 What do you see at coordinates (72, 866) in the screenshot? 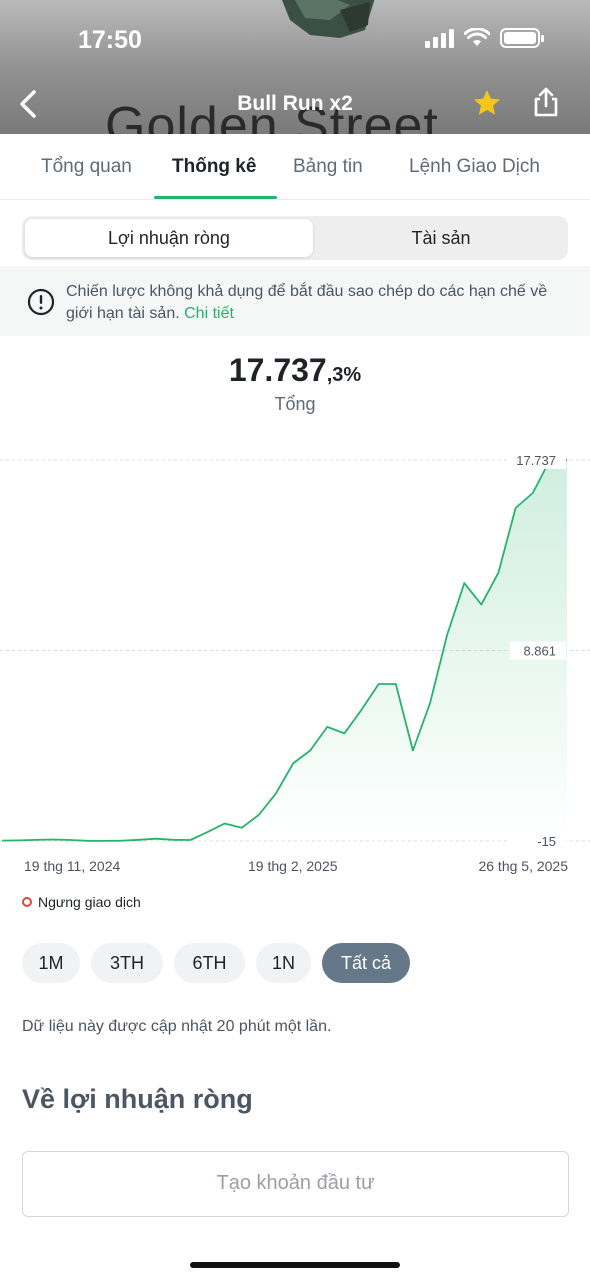
I see `x-tick-label-start: 19 thg 11, 2024` at bounding box center [72, 866].